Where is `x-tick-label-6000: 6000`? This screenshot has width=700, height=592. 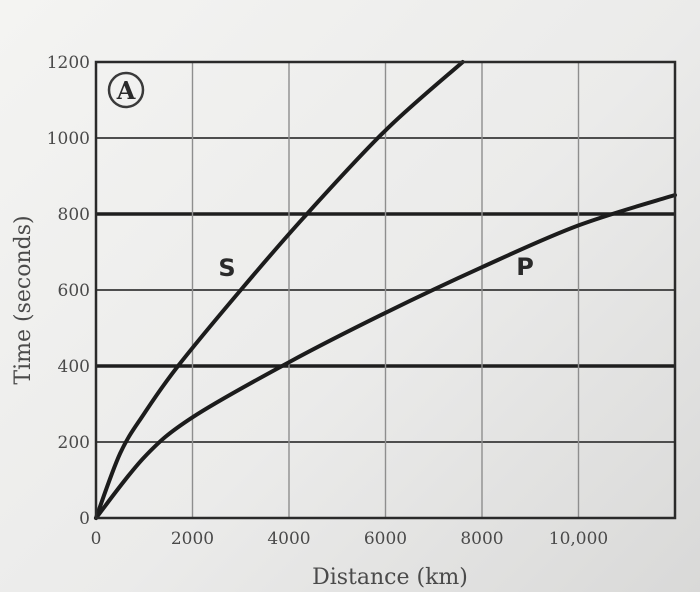 x-tick-label-6000: 6000 is located at coordinates (385, 539).